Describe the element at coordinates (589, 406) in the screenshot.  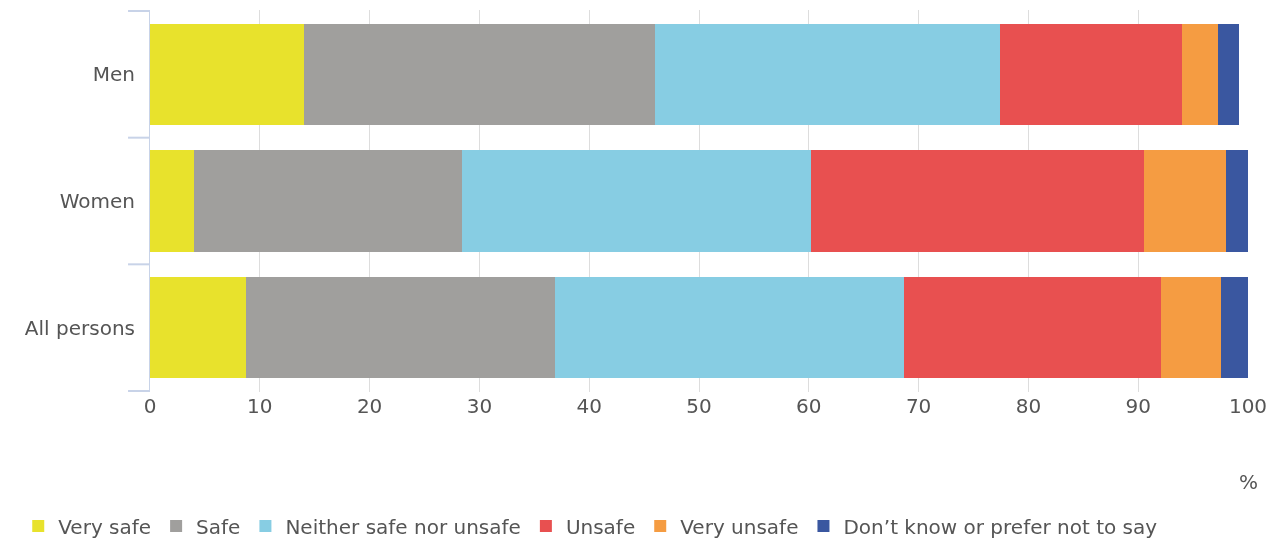
I see `x-tick-label: 40` at that location.